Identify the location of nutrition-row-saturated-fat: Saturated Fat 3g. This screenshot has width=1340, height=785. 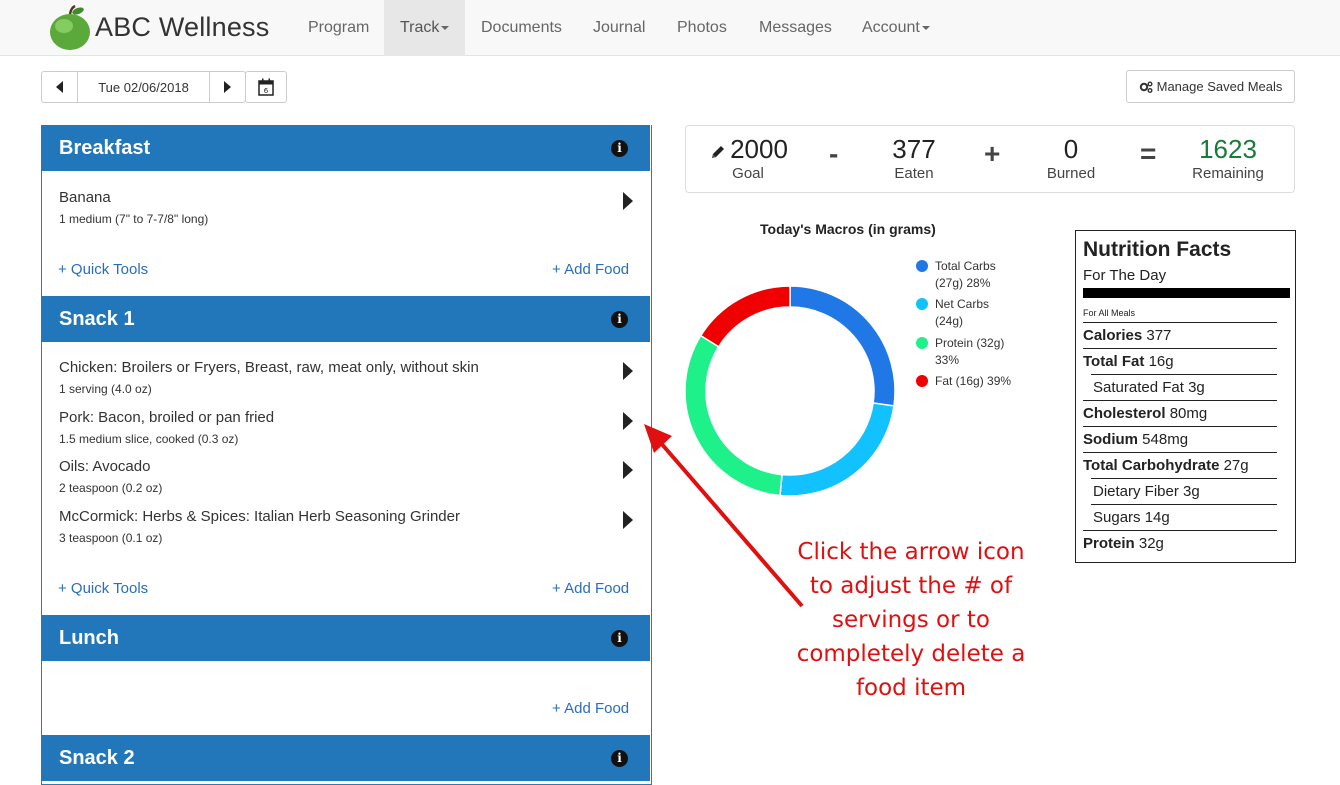
(1149, 387).